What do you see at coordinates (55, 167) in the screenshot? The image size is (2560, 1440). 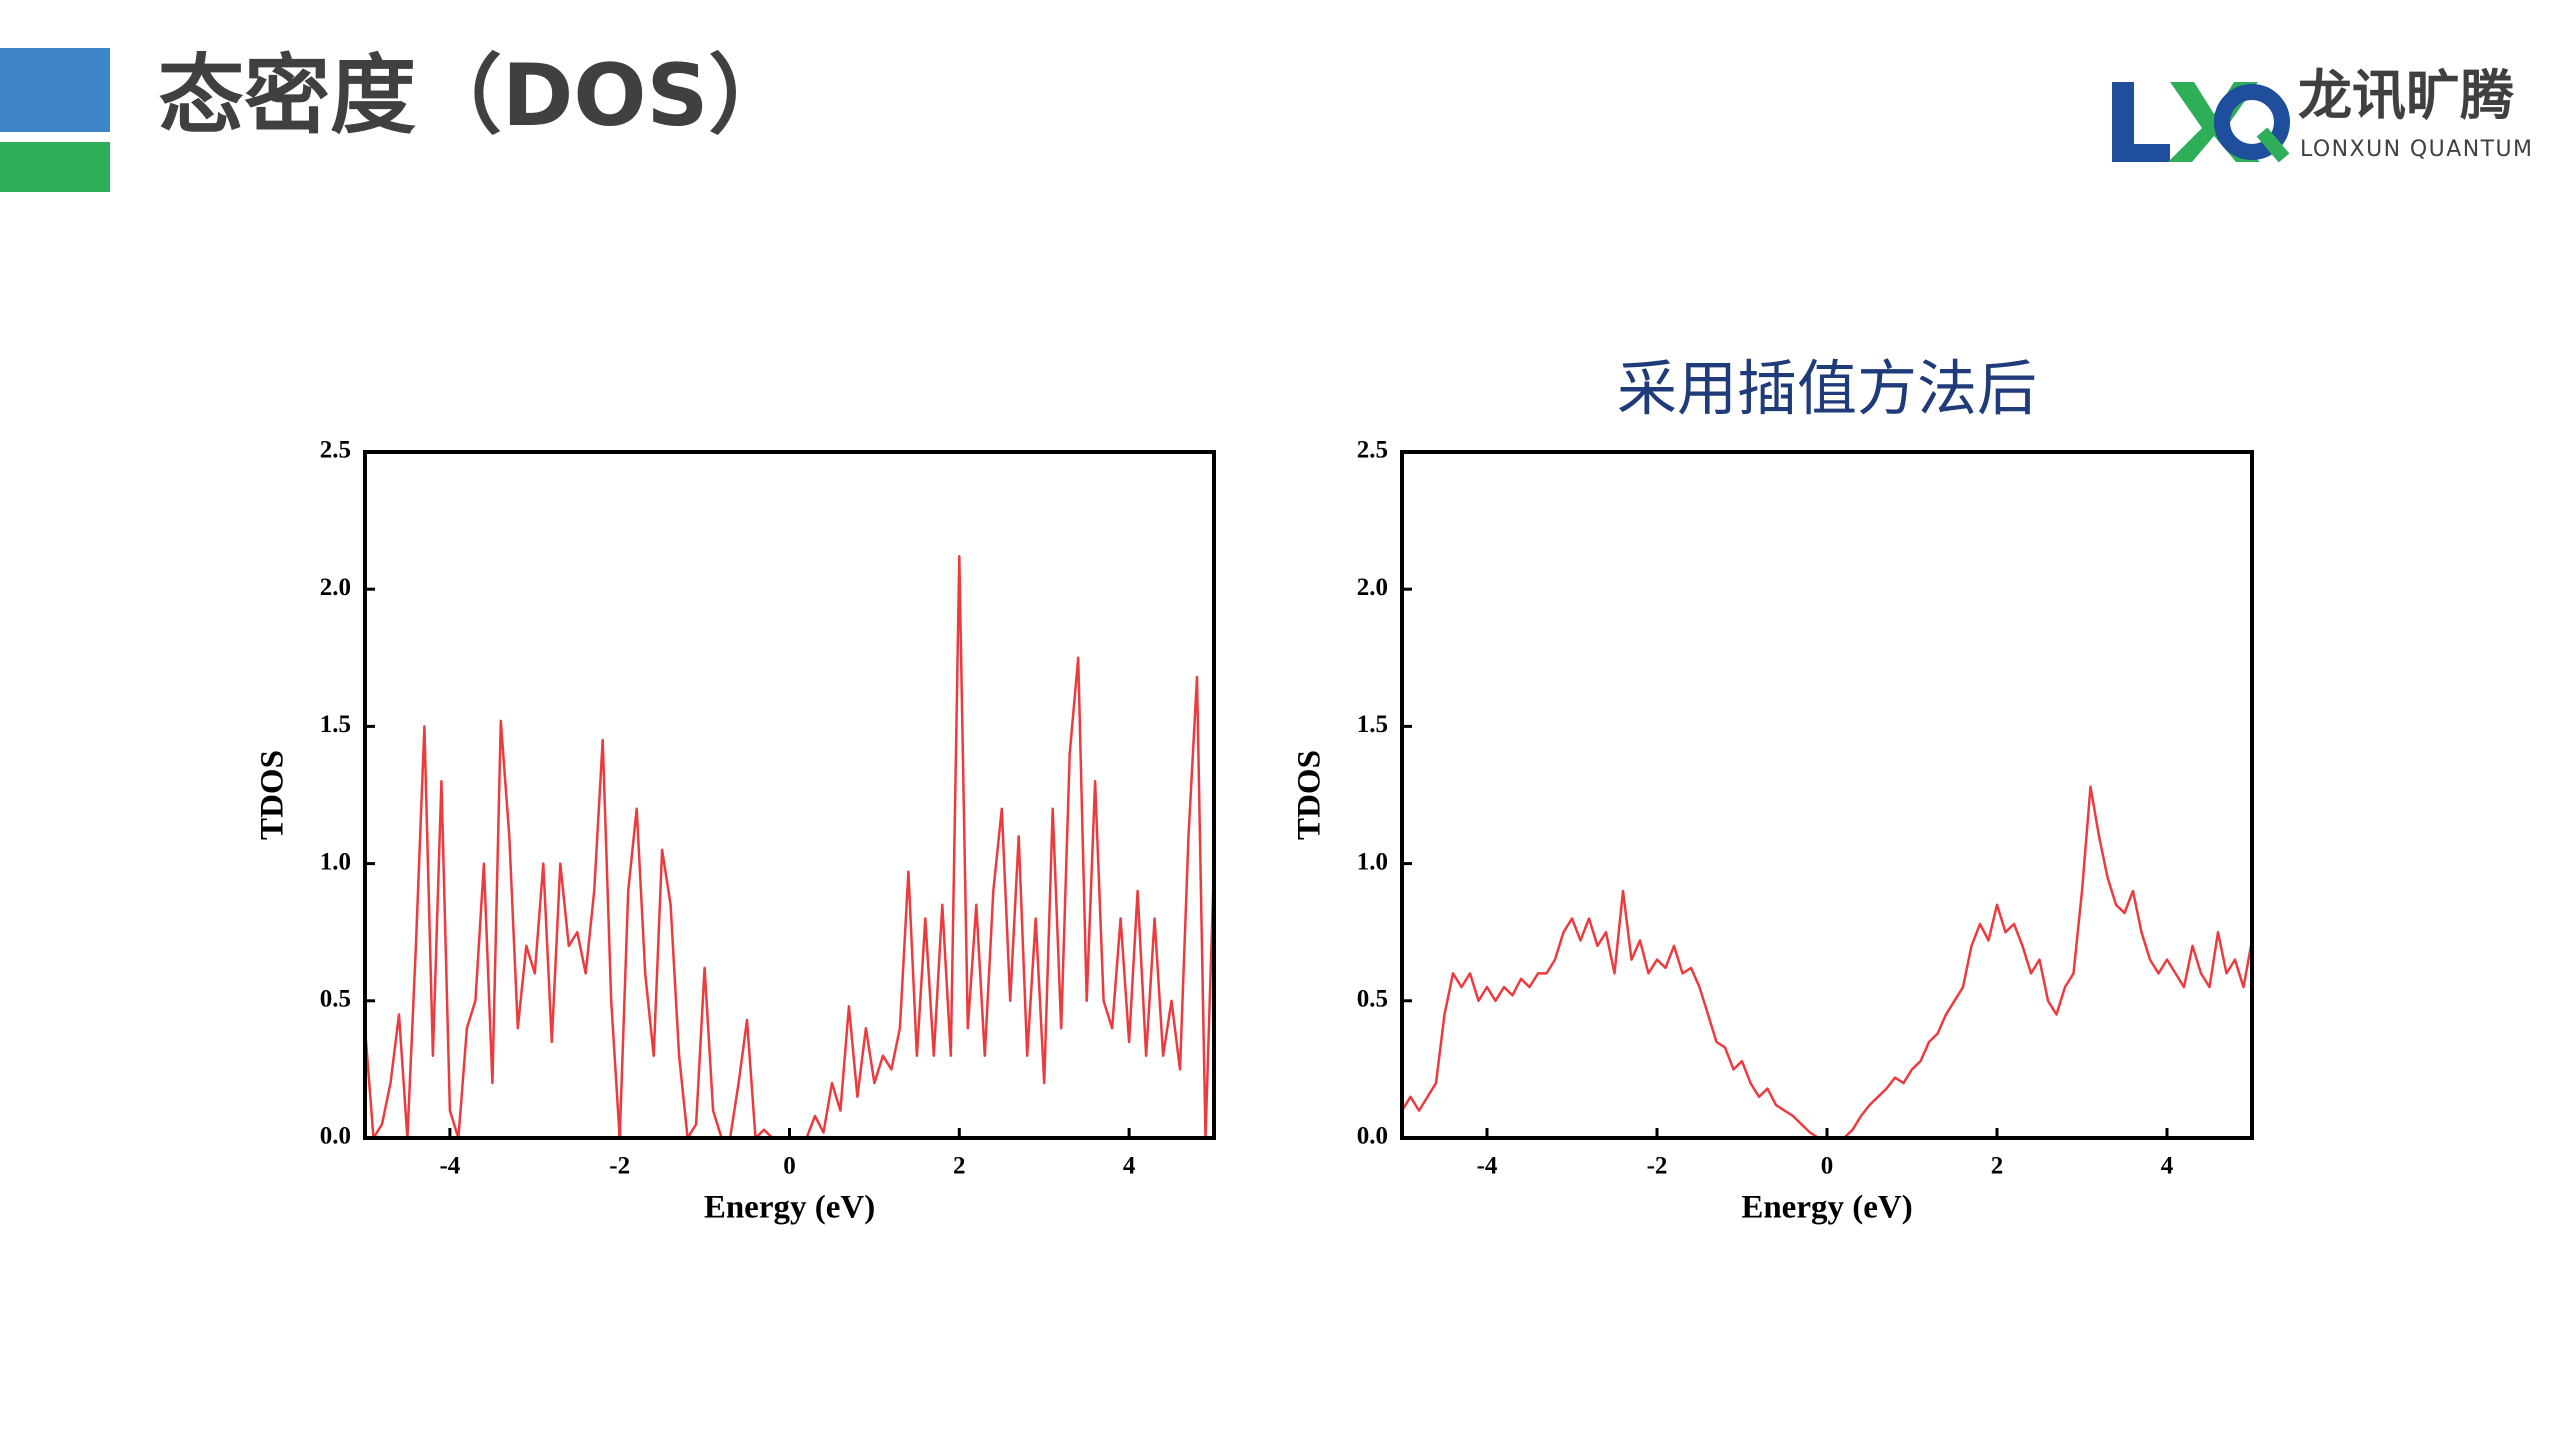 I see `header-block-green` at bounding box center [55, 167].